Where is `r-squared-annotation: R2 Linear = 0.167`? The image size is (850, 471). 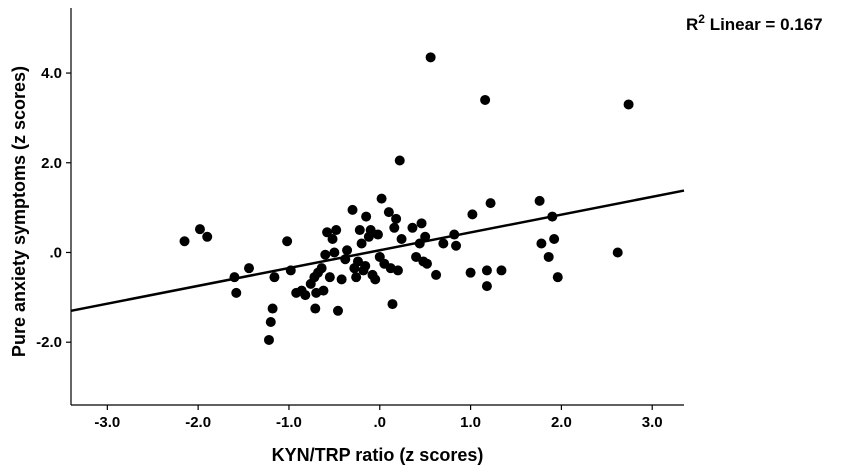 r-squared-annotation: R2 Linear = 0.167 is located at coordinates (754, 23).